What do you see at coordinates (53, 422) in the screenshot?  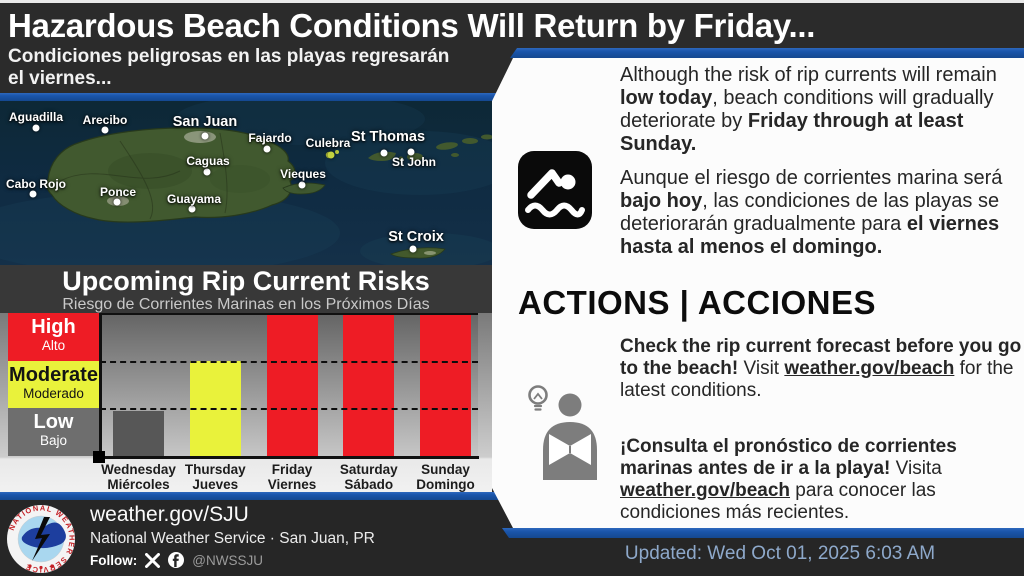 I see `legend-label-en: Low` at bounding box center [53, 422].